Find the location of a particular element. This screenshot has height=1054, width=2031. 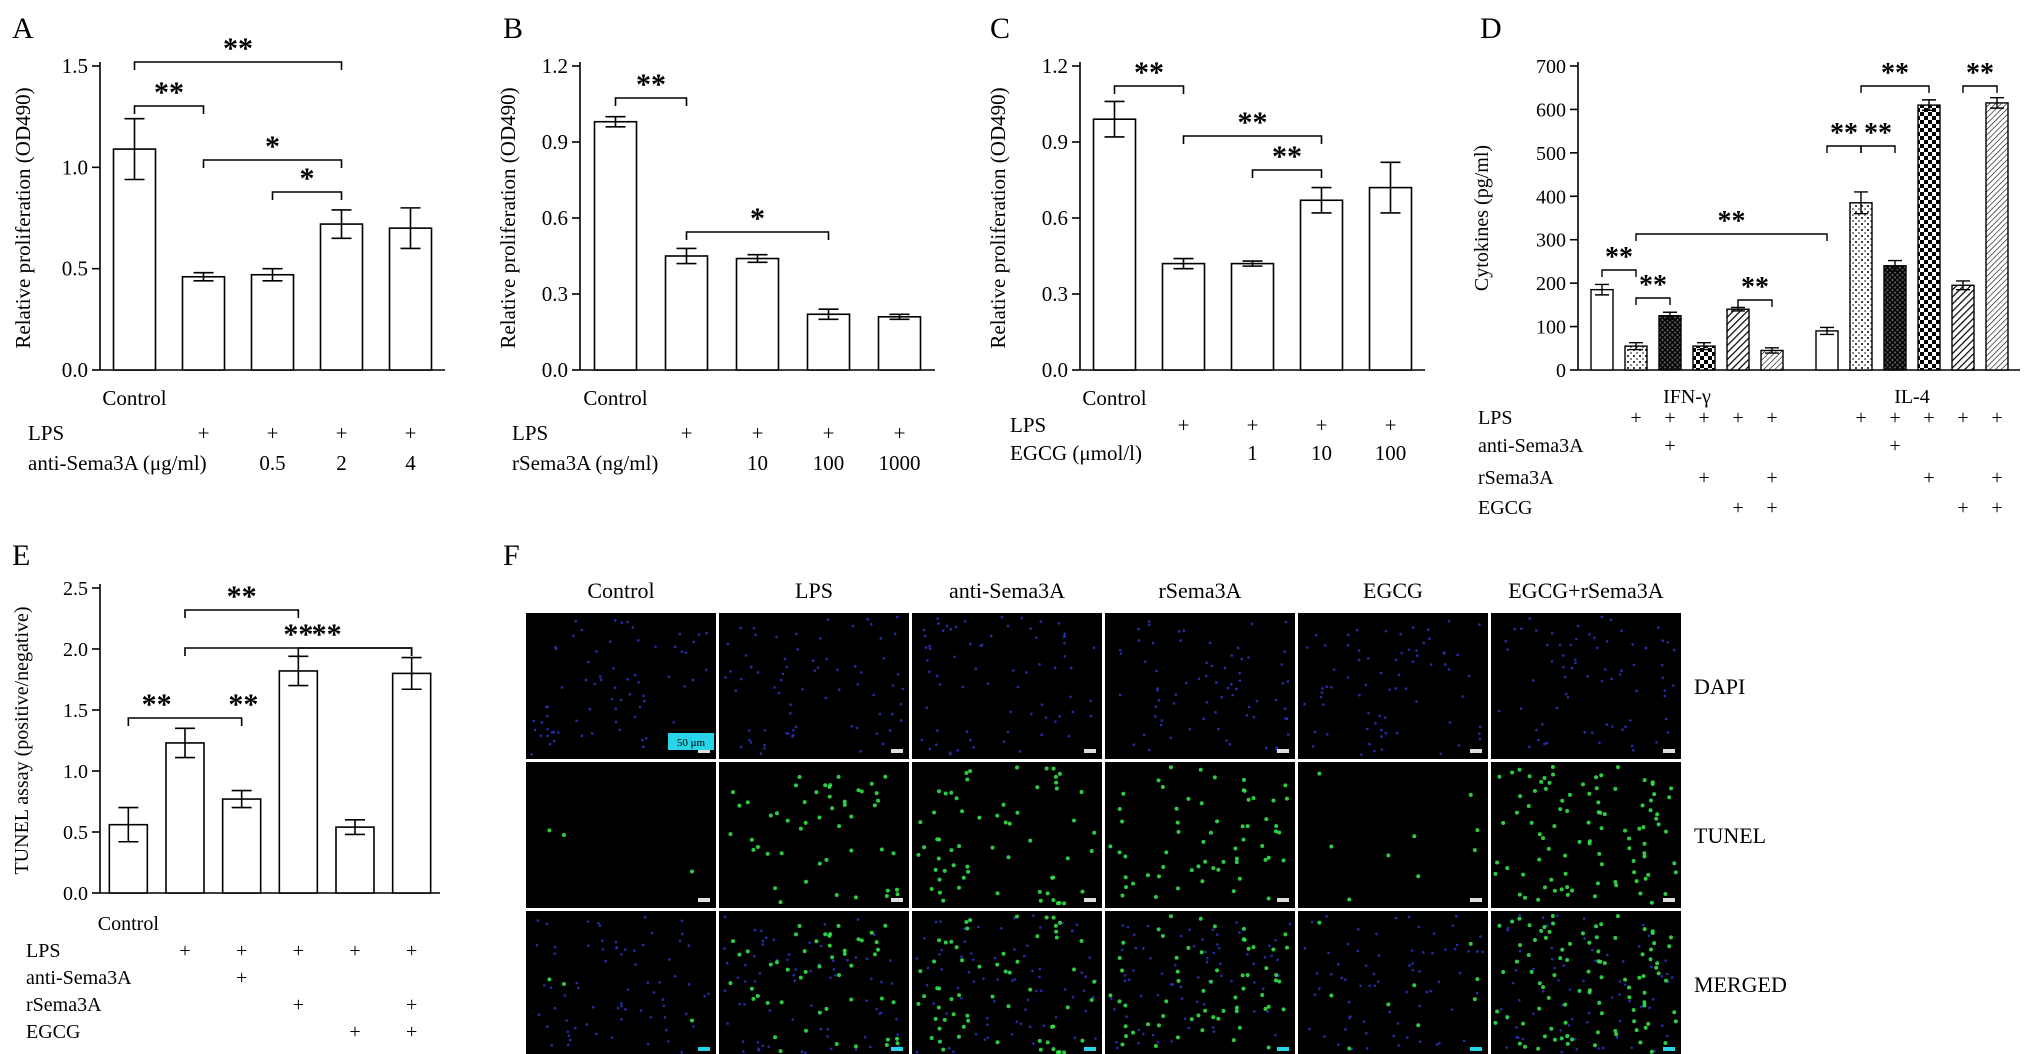

microscopy-column-label-5: EGCG+rSema3A is located at coordinates (1585, 590).